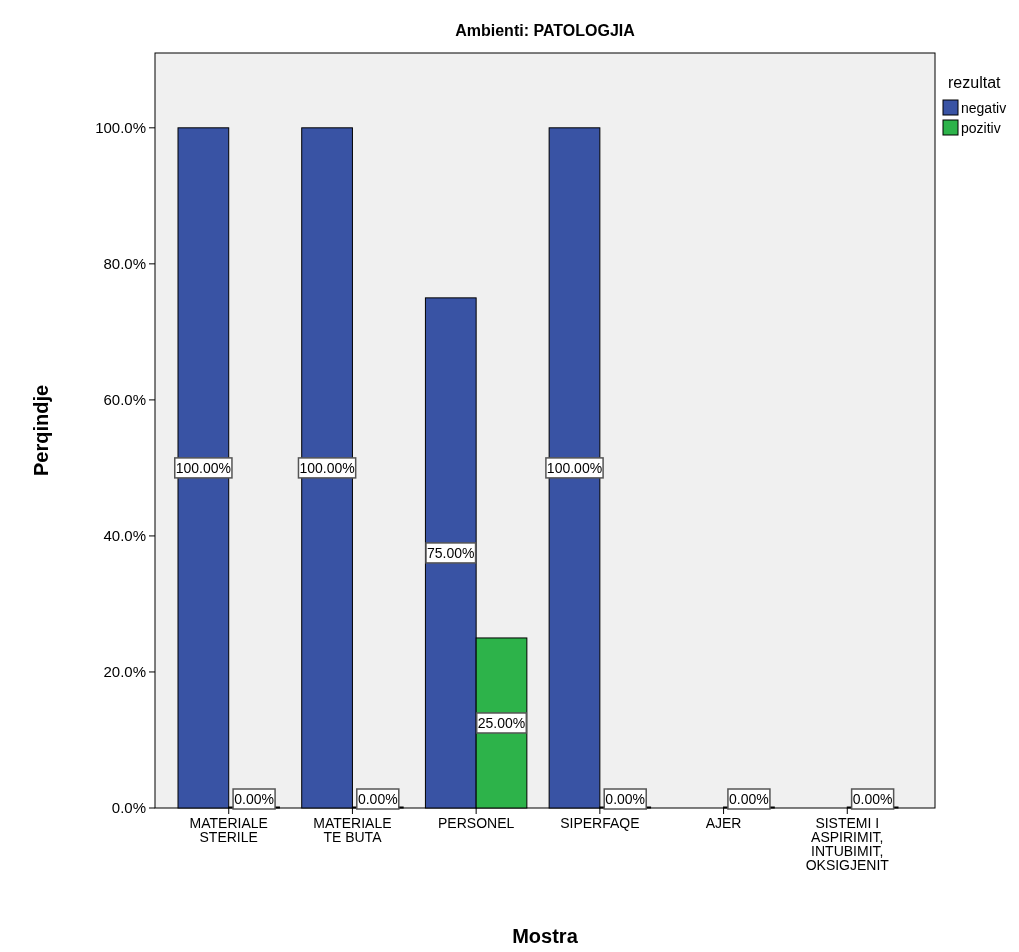  Describe the element at coordinates (124, 399) in the screenshot. I see `y-tick-label: 60.0%` at that location.